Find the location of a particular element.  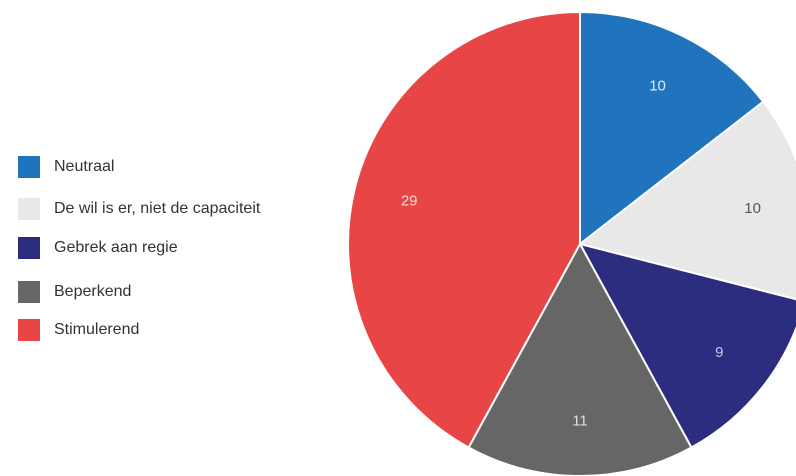

legend-label: Beperkend is located at coordinates (93, 291).